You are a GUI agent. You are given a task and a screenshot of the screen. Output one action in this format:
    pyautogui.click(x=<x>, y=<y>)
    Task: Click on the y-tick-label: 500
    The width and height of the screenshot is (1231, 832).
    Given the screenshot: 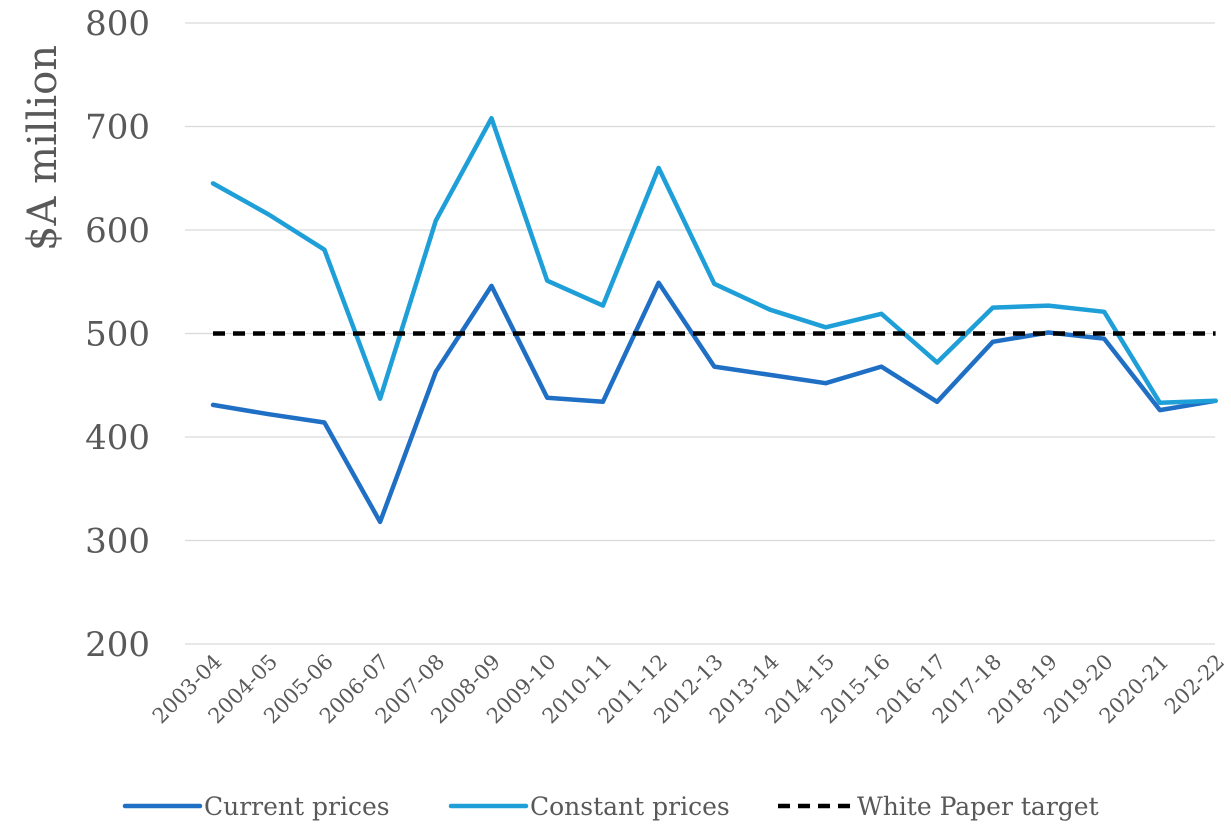 What is the action you would take?
    pyautogui.click(x=117, y=335)
    